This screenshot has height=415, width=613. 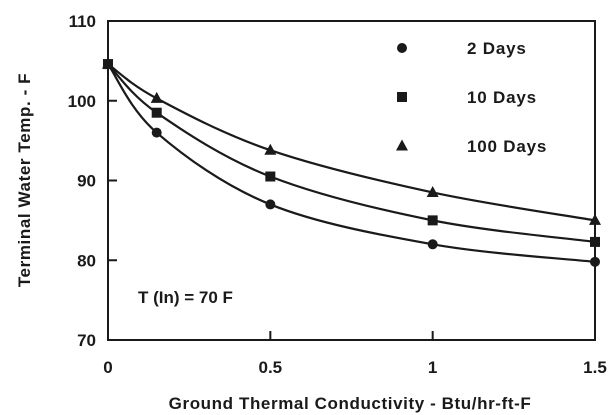 What do you see at coordinates (185, 297) in the screenshot?
I see `annotation-inlet-temp: T (In) = 70 F` at bounding box center [185, 297].